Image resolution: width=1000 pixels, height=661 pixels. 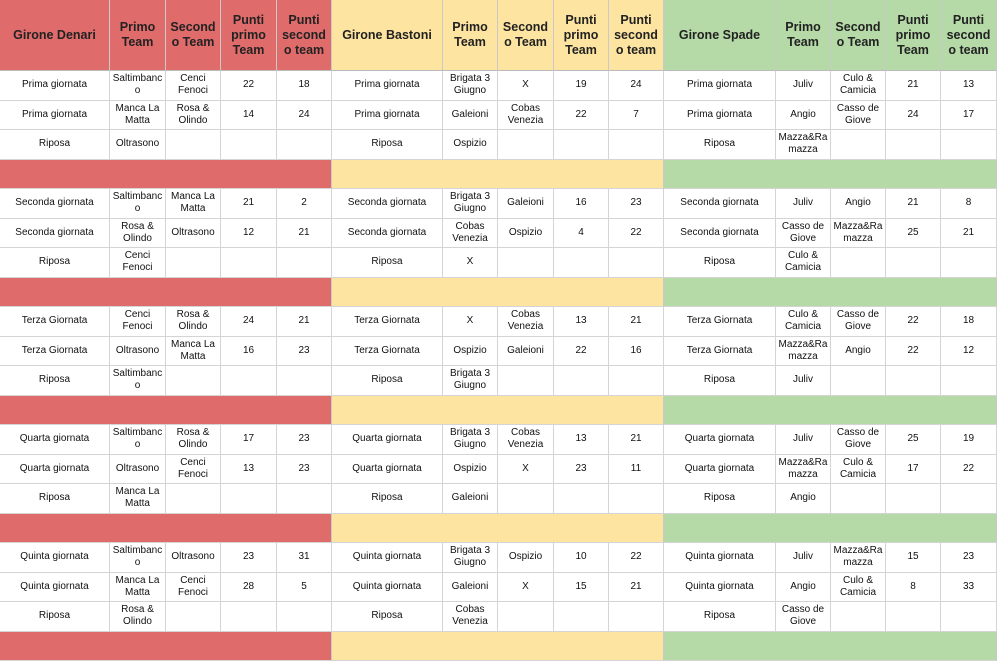 What do you see at coordinates (387, 351) in the screenshot?
I see `round-label: Terza Giornata` at bounding box center [387, 351].